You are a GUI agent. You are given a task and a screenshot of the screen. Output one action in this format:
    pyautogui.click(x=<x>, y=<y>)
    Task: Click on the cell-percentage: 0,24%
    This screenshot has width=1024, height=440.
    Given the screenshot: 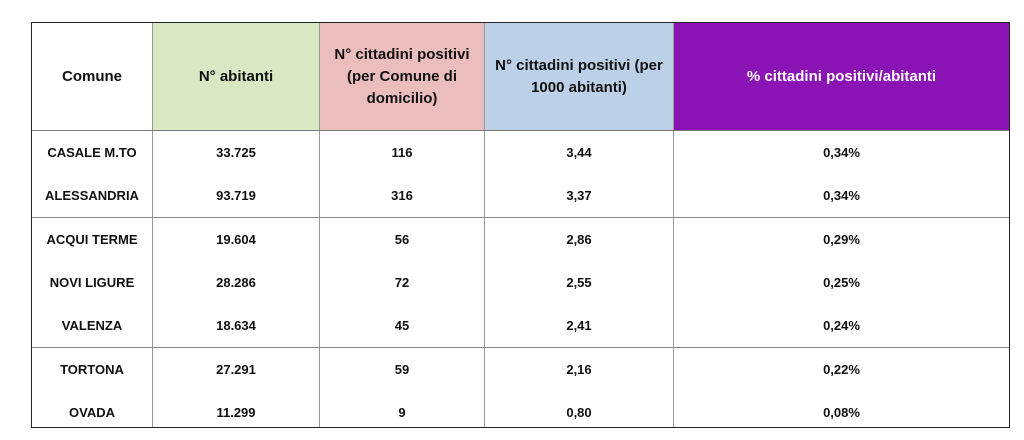 What is the action you would take?
    pyautogui.click(x=841, y=326)
    